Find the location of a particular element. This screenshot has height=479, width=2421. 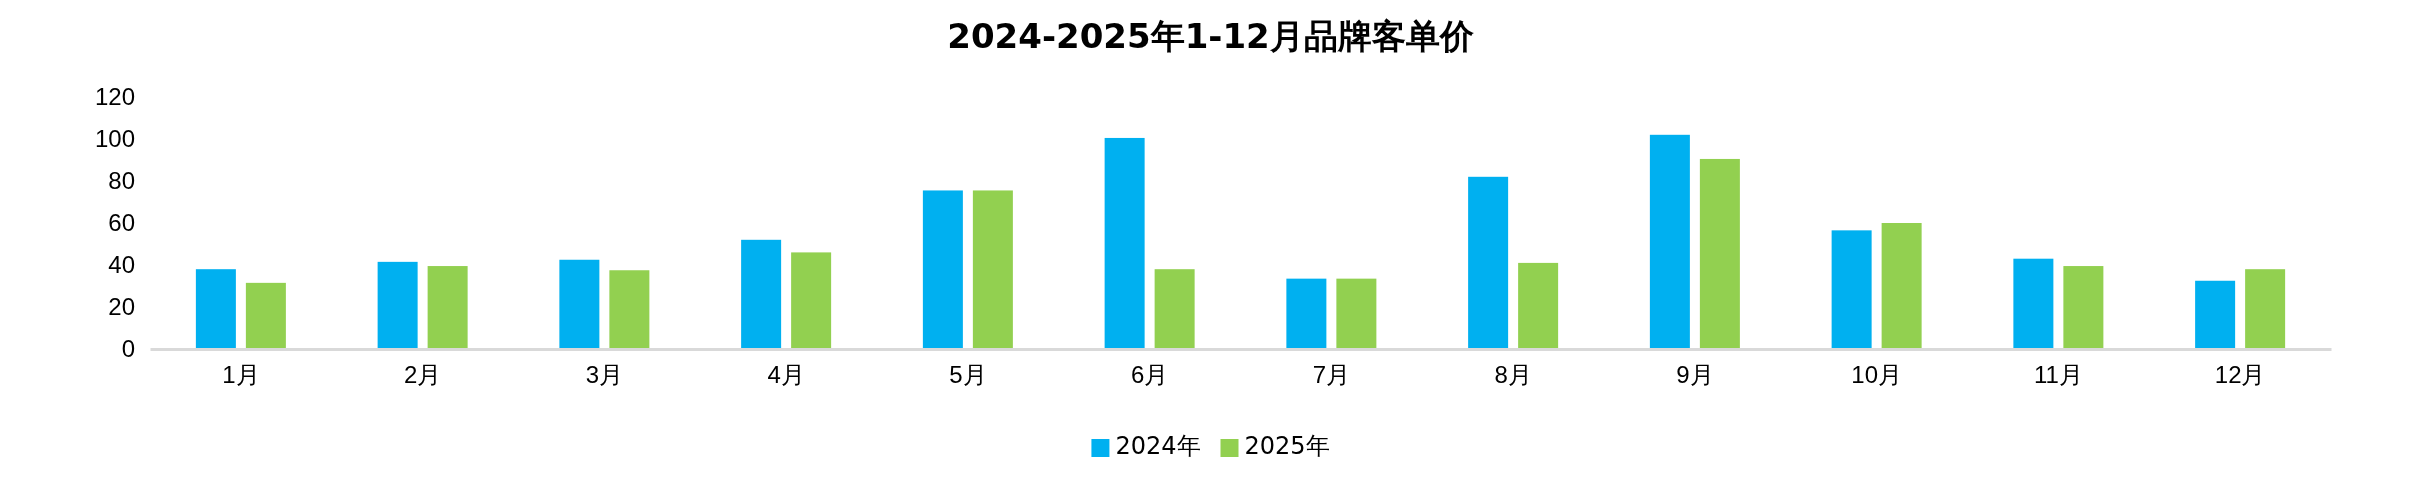

y-tick-label: 20 is located at coordinates (121, 307).